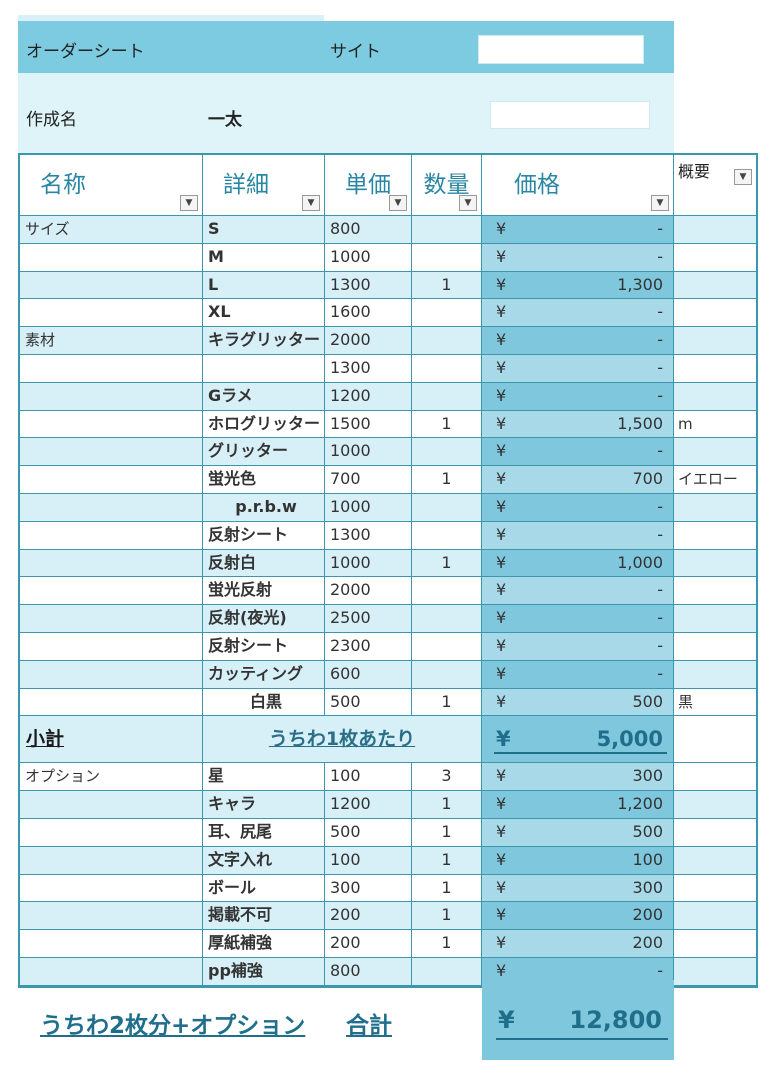  What do you see at coordinates (264, 777) in the screenshot?
I see `cell-detail: 星` at bounding box center [264, 777].